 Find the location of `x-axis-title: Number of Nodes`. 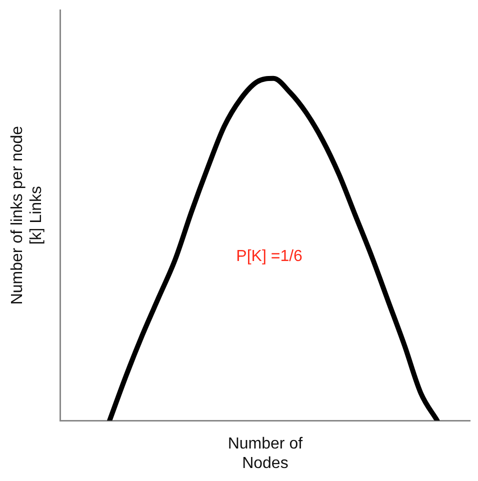

x-axis-title: Number of Nodes is located at coordinates (266, 454).